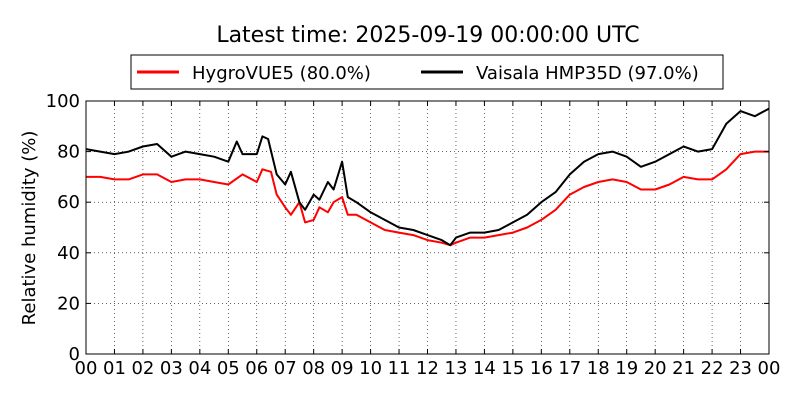 The width and height of the screenshot is (800, 404). I want to click on x-tick-label: 00, so click(769, 368).